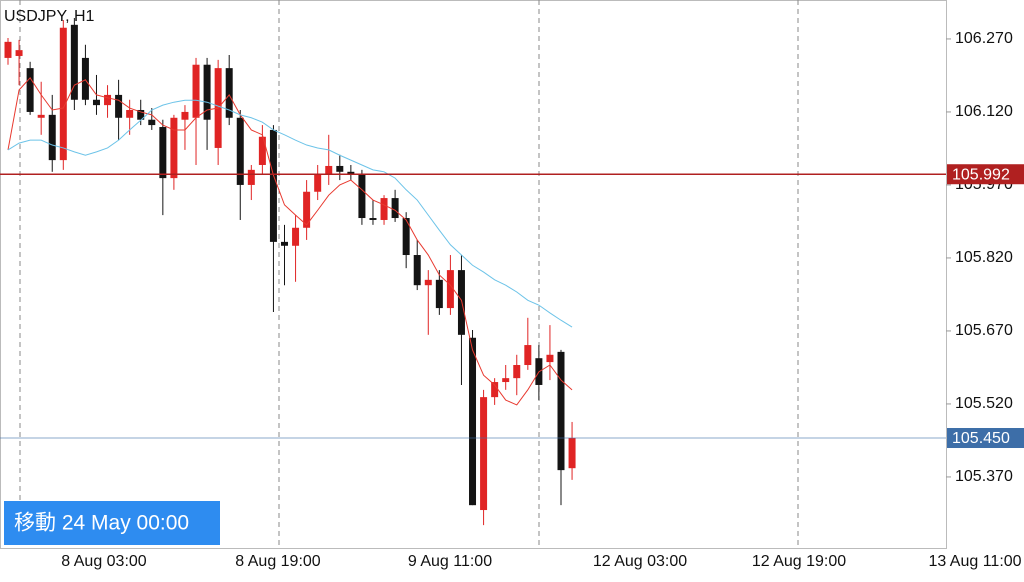 The width and height of the screenshot is (1024, 582). Describe the element at coordinates (974, 561) in the screenshot. I see `x-tick-label: 13 Aug 11:00` at that location.